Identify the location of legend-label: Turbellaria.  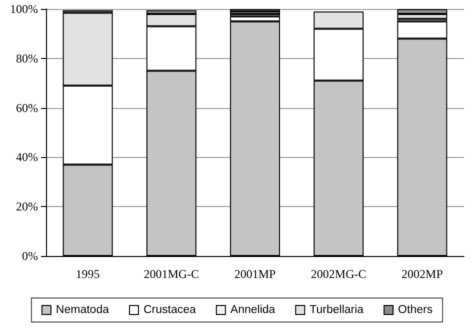
(337, 310).